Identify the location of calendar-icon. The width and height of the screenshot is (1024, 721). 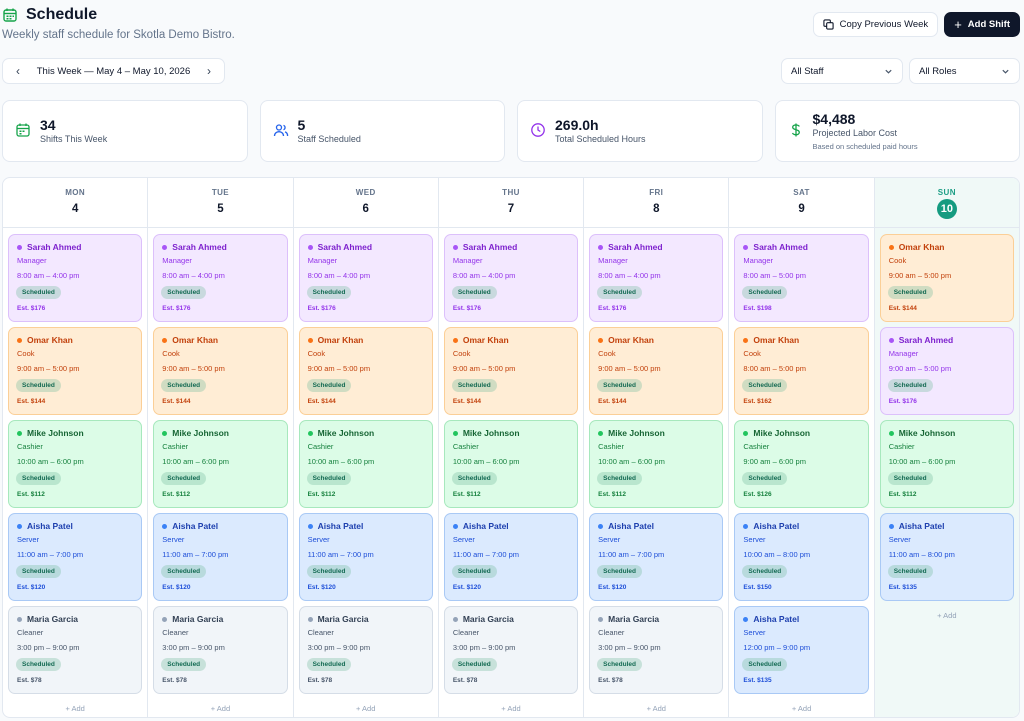
(23, 130).